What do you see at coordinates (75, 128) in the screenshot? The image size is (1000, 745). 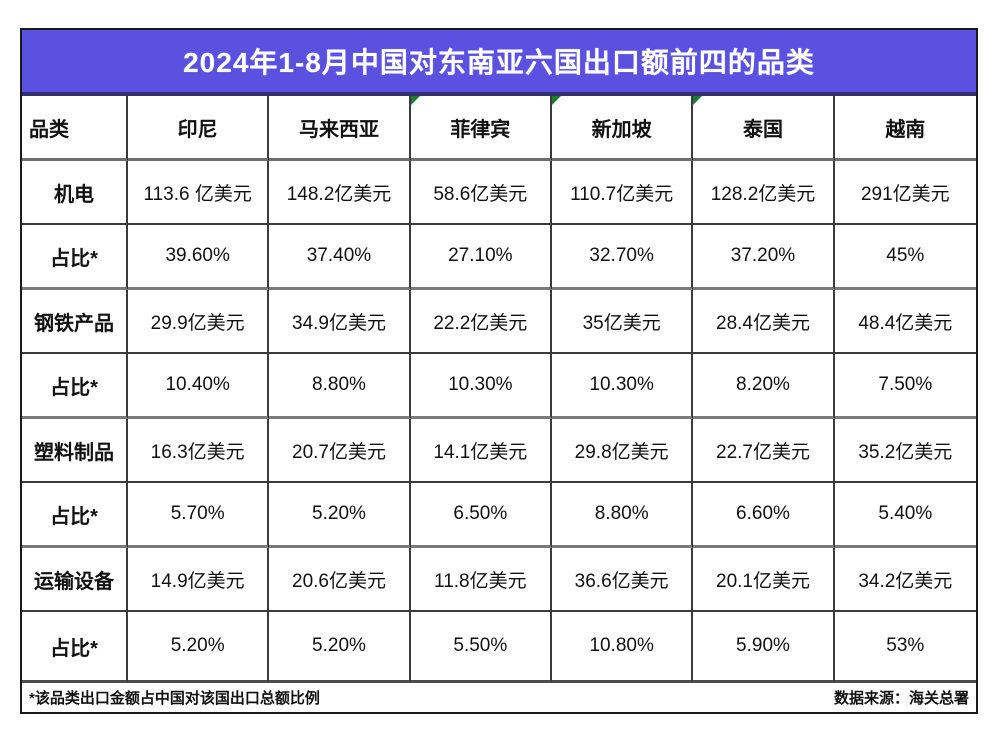 I see `column-header-category: 品类` at bounding box center [75, 128].